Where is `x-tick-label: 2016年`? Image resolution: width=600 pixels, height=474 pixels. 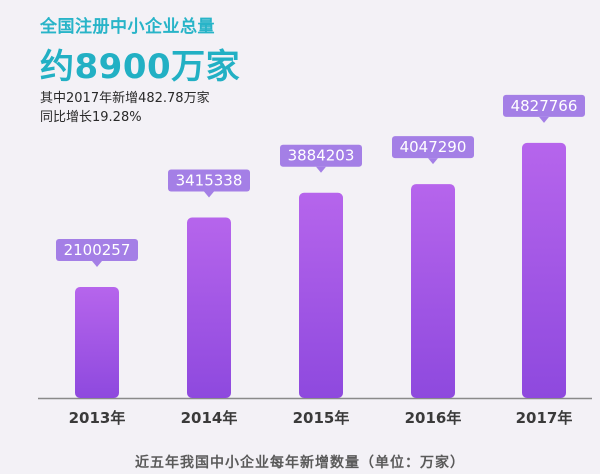
x-tick-label: 2016年 is located at coordinates (433, 418).